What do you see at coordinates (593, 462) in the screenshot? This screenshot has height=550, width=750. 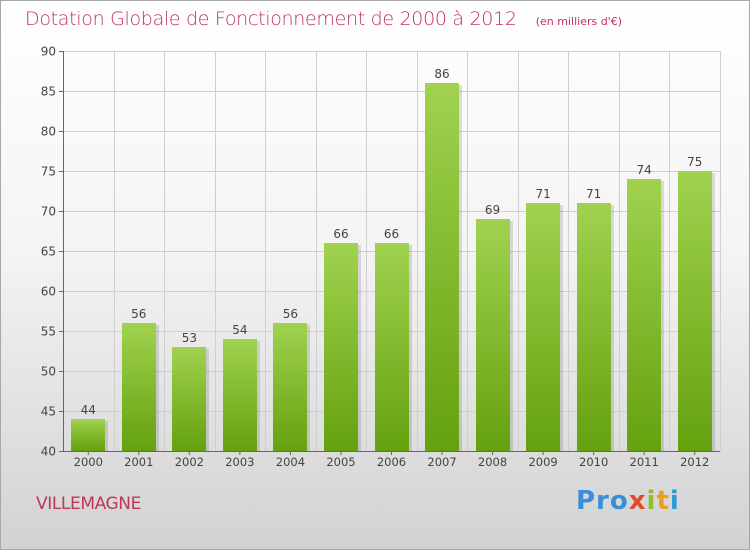 I see `x-tick-label: 2010` at bounding box center [593, 462].